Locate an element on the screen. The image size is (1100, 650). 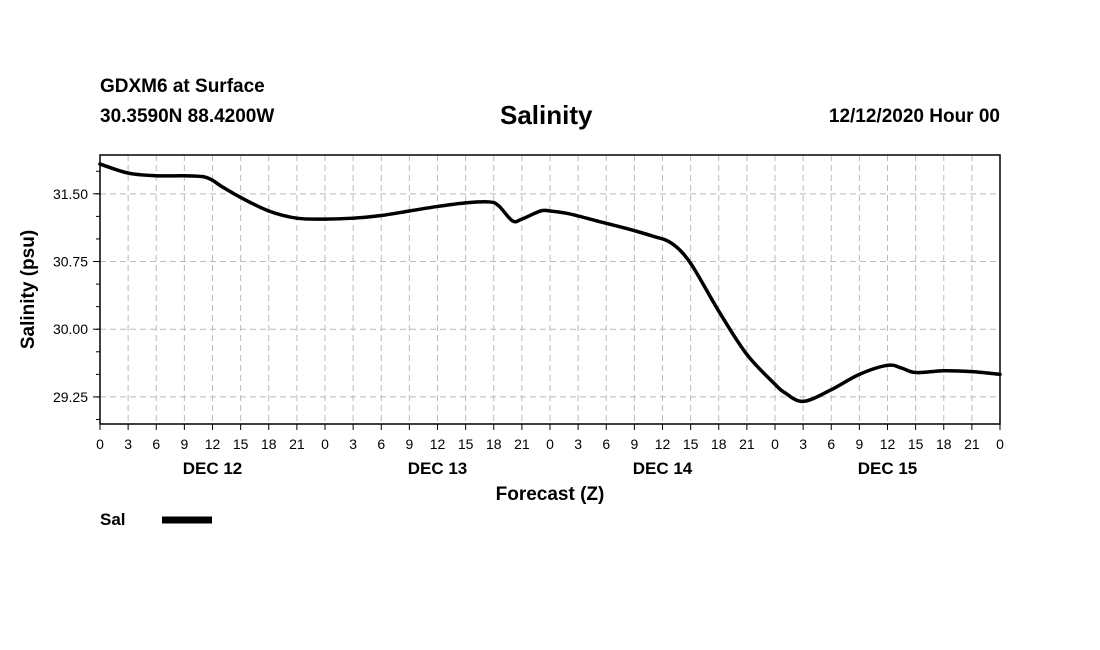
day-label: DEC 15 is located at coordinates (888, 468).